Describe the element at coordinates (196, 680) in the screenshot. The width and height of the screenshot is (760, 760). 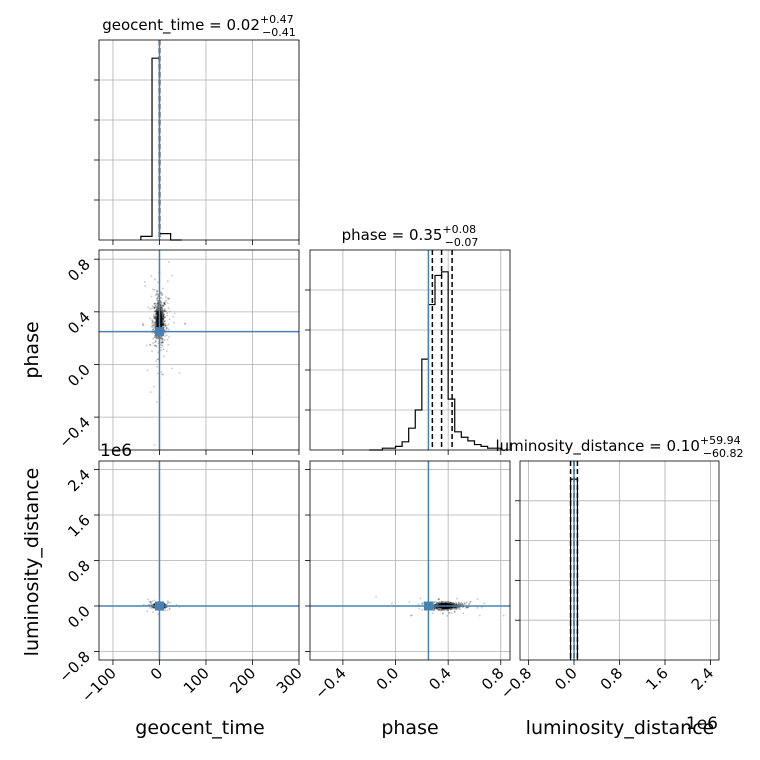
I see `scatter-geocent_time-vs-luminosity_distance-xtick-label: 100` at that location.